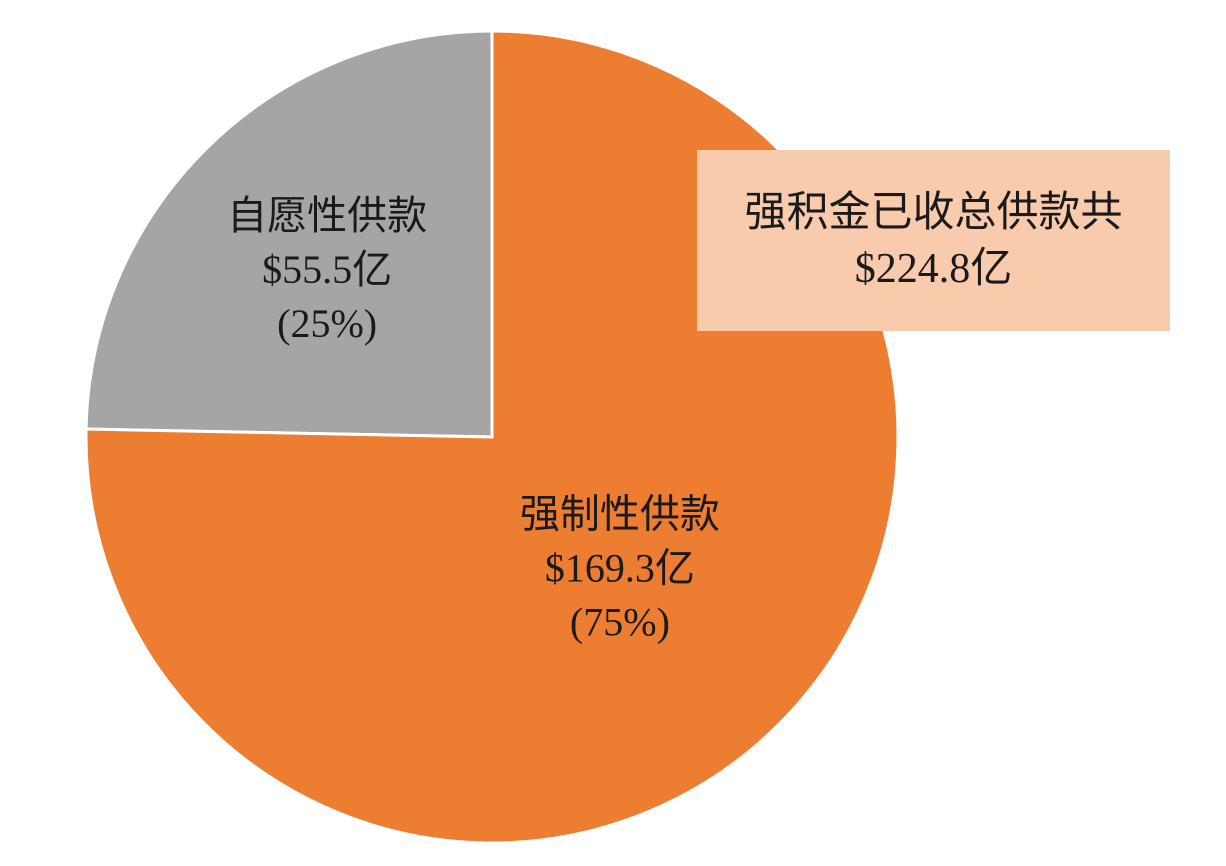  What do you see at coordinates (327, 269) in the screenshot?
I see `slice-value-label-1: $55.5亿` at bounding box center [327, 269].